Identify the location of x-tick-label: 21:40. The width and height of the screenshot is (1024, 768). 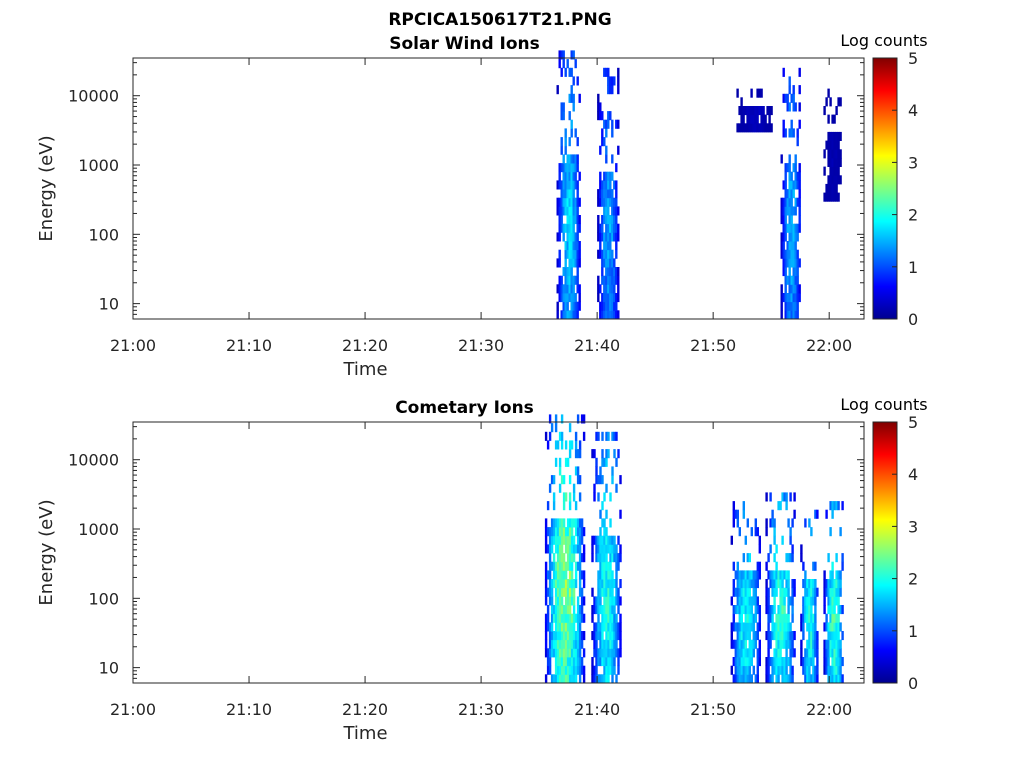
(597, 345).